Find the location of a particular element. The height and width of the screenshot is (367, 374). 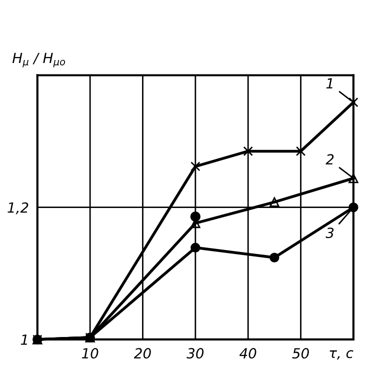

x-tick-label: 10 is located at coordinates (90, 353).